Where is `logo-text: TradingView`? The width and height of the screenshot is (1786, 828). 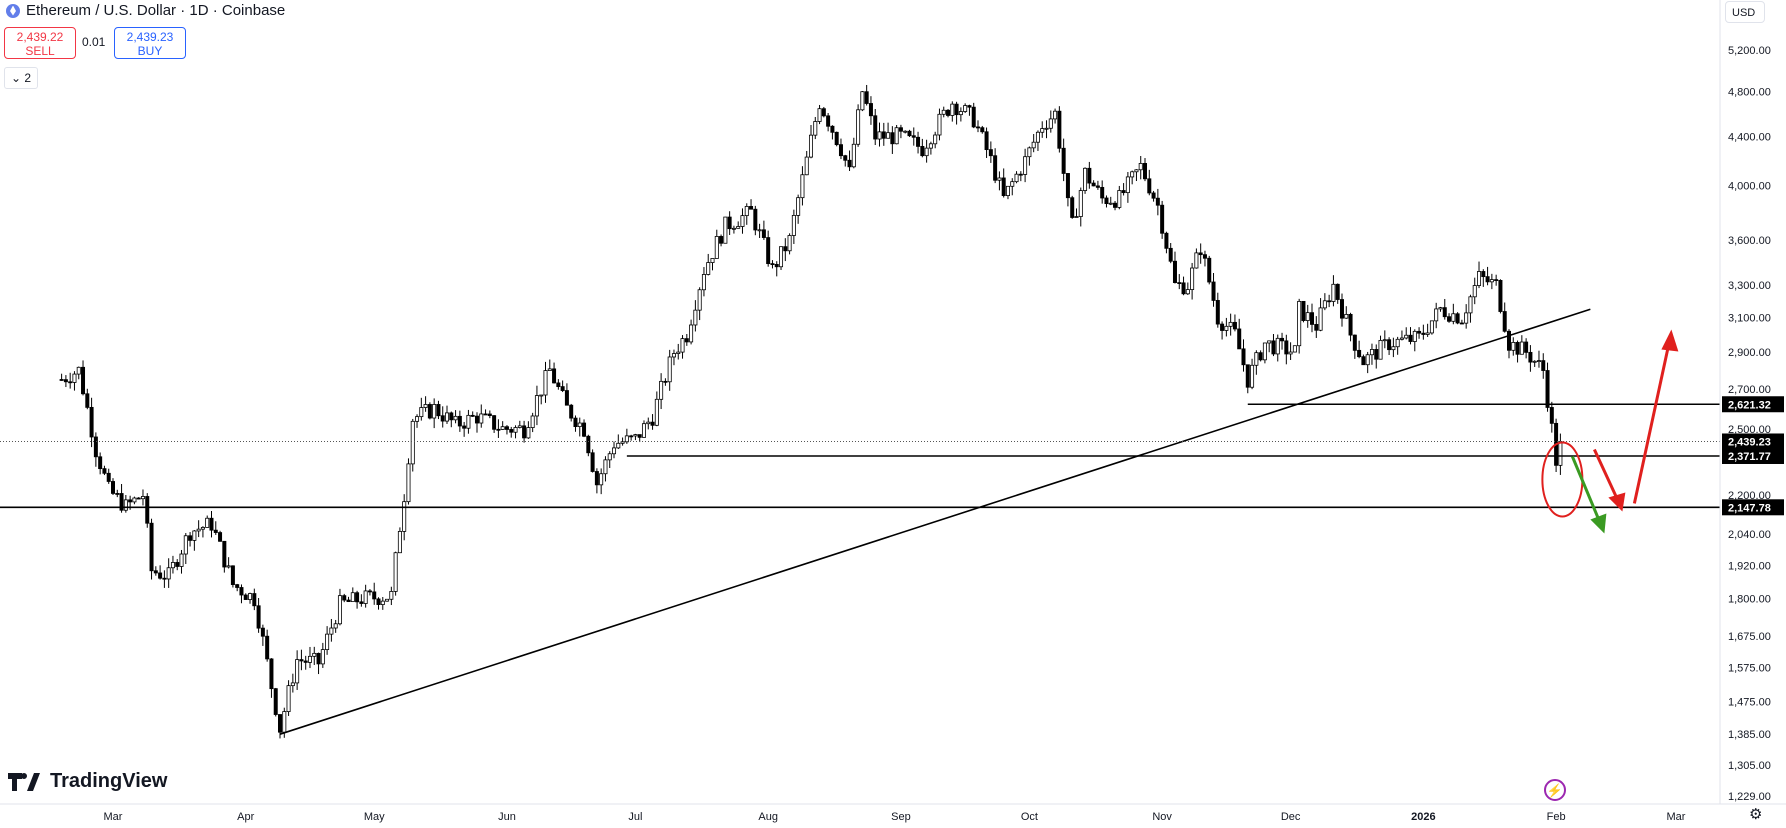 logo-text: TradingView is located at coordinates (109, 781).